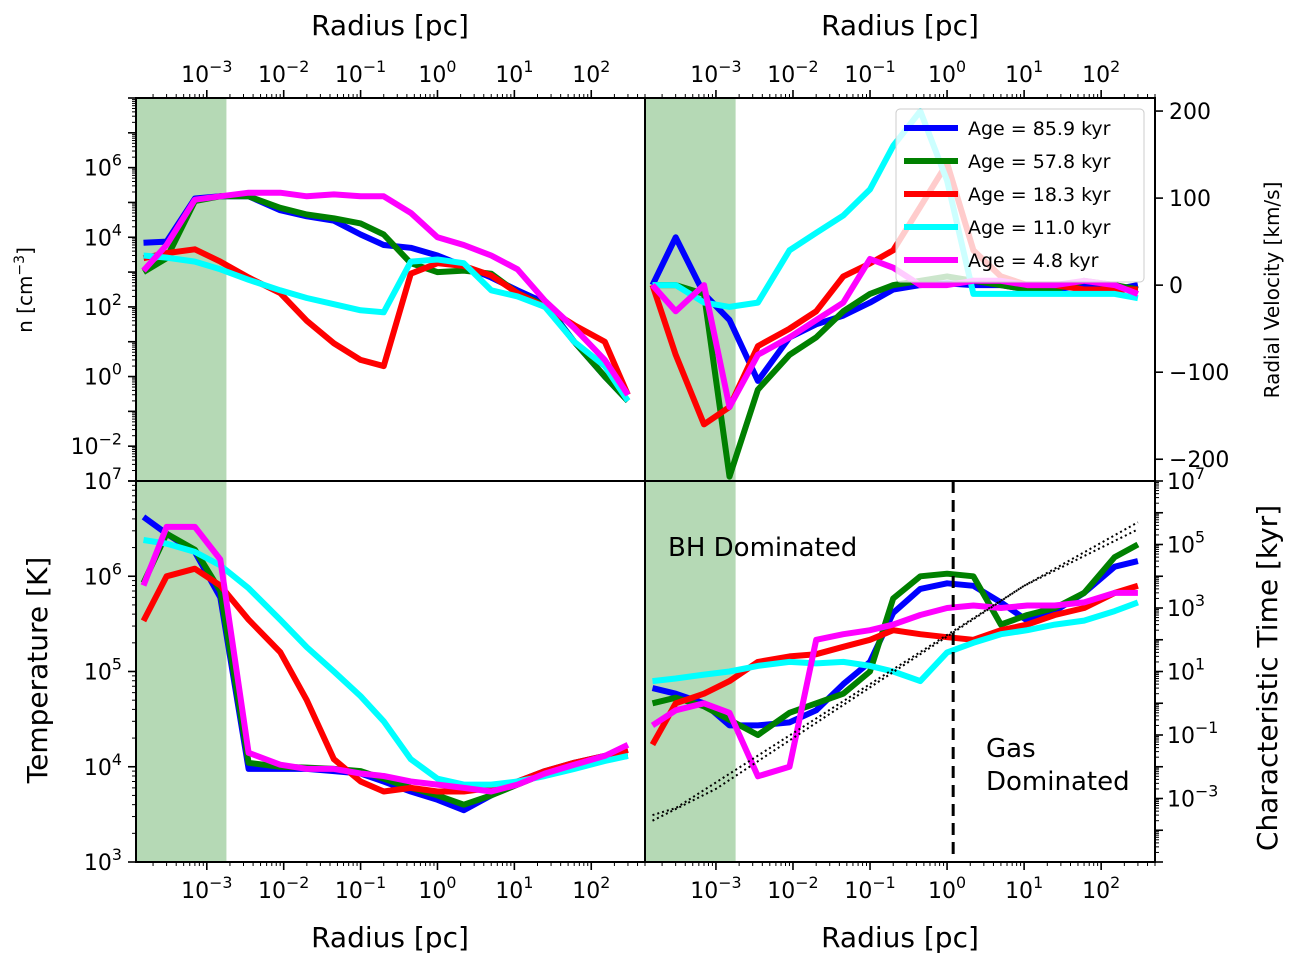 The height and width of the screenshot is (957, 1296). What do you see at coordinates (762, 548) in the screenshot?
I see `bh-dominated-label: BH Dominated` at bounding box center [762, 548].